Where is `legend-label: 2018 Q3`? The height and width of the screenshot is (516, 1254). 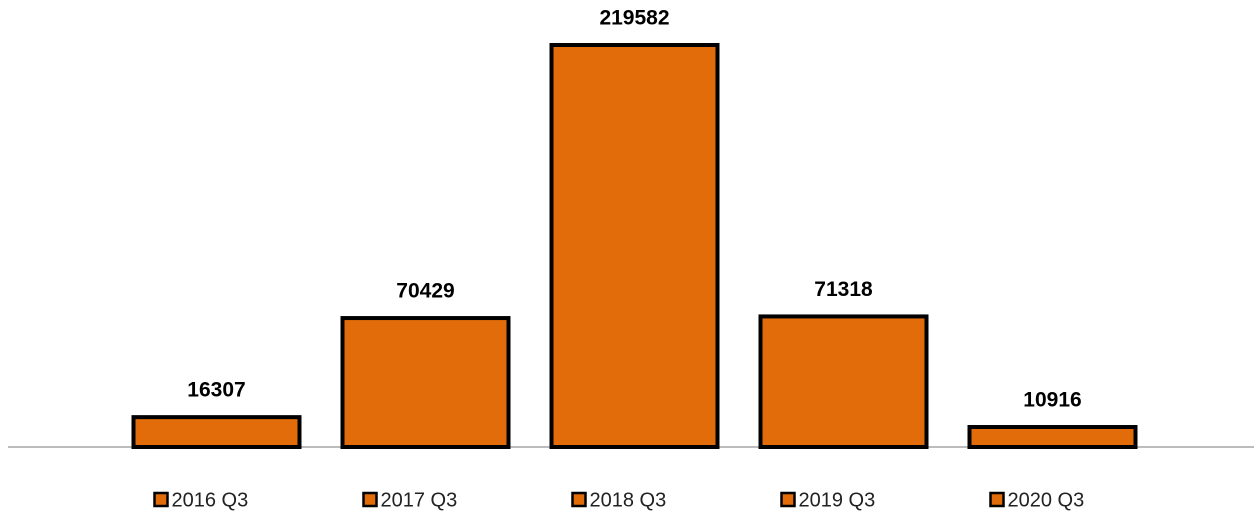
legend-label: 2018 Q3 is located at coordinates (628, 500).